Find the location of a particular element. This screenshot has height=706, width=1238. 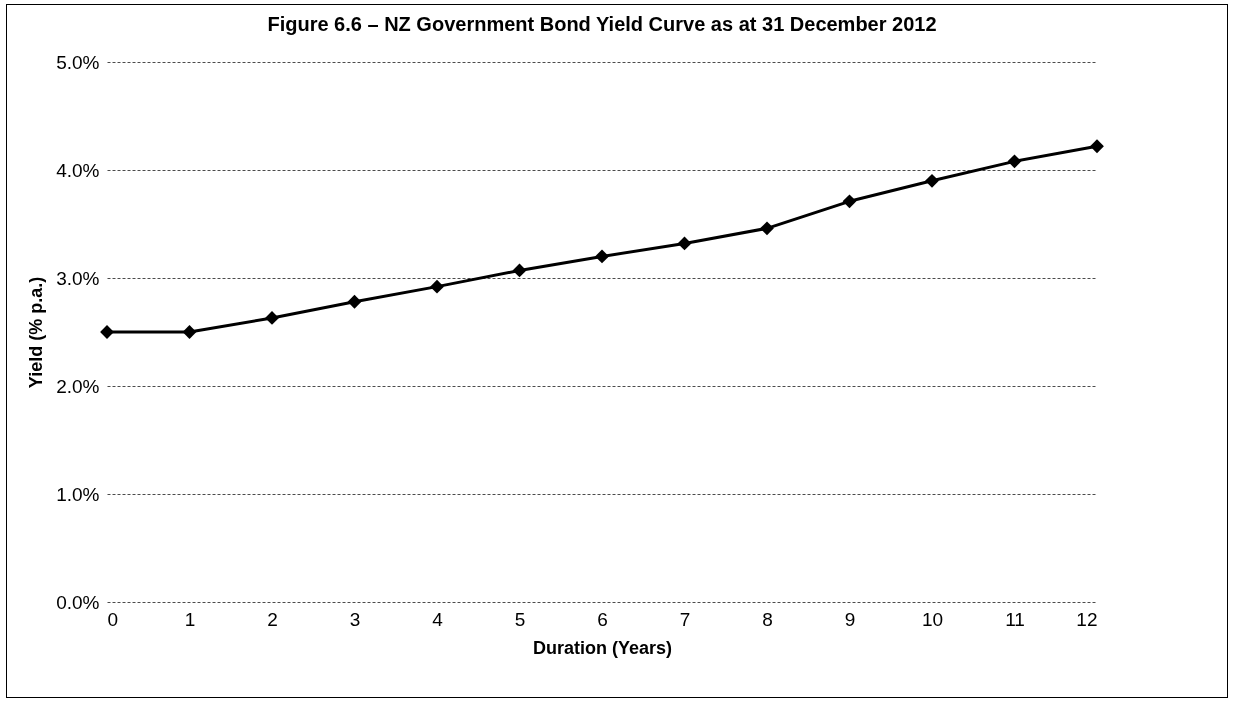

x-tick-label: 9 is located at coordinates (850, 619).